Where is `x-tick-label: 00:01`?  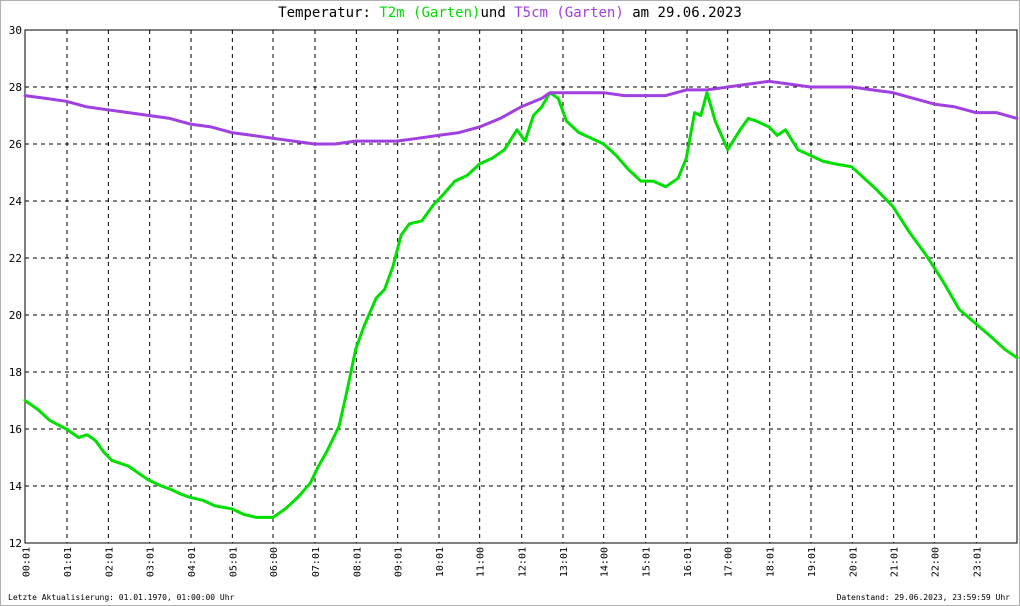
x-tick-label: 00:01 is located at coordinates (27, 562).